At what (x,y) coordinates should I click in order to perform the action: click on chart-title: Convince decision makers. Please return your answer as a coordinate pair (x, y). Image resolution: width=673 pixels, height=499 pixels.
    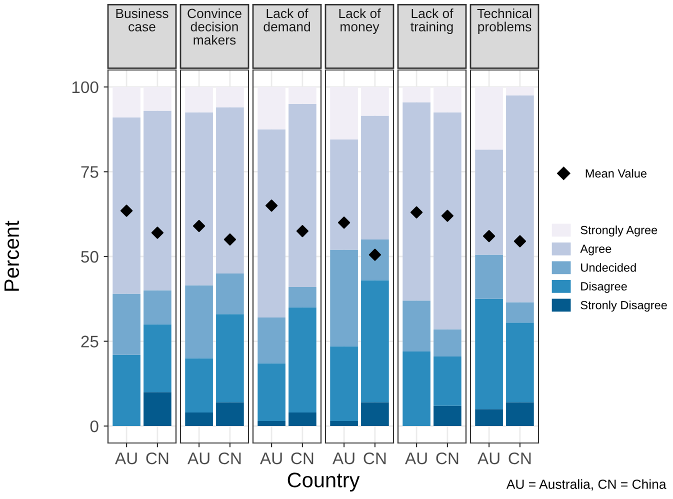
    Looking at the image, I should click on (215, 26).